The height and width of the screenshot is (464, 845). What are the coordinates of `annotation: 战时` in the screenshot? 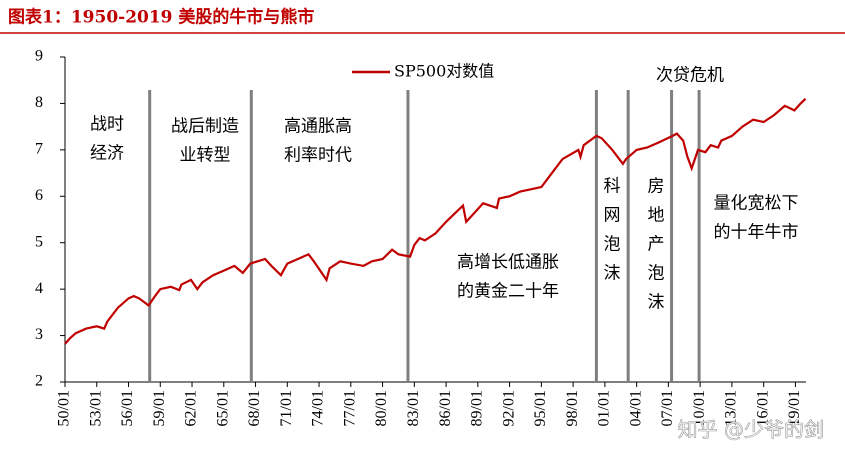 It's located at (107, 125).